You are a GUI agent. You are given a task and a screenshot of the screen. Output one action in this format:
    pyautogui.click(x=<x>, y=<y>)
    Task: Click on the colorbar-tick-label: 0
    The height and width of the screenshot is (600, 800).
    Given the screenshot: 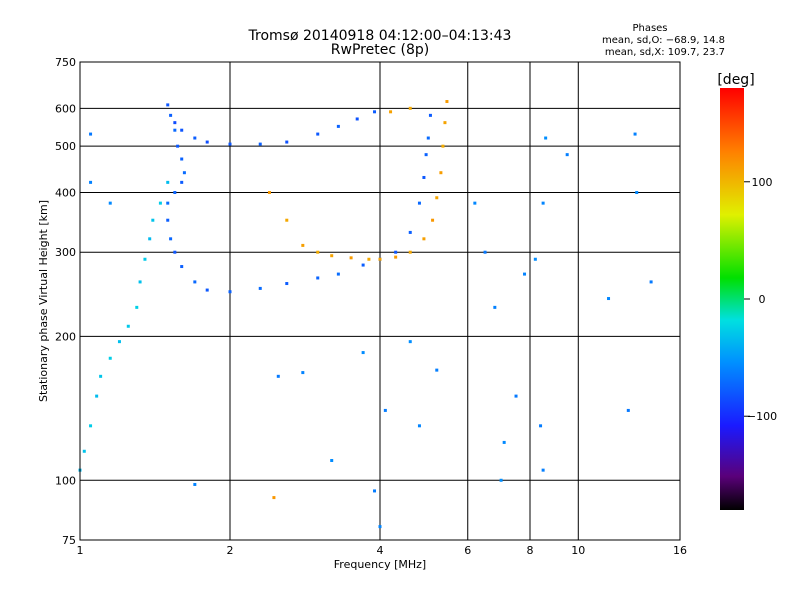 What is the action you would take?
    pyautogui.click(x=762, y=299)
    